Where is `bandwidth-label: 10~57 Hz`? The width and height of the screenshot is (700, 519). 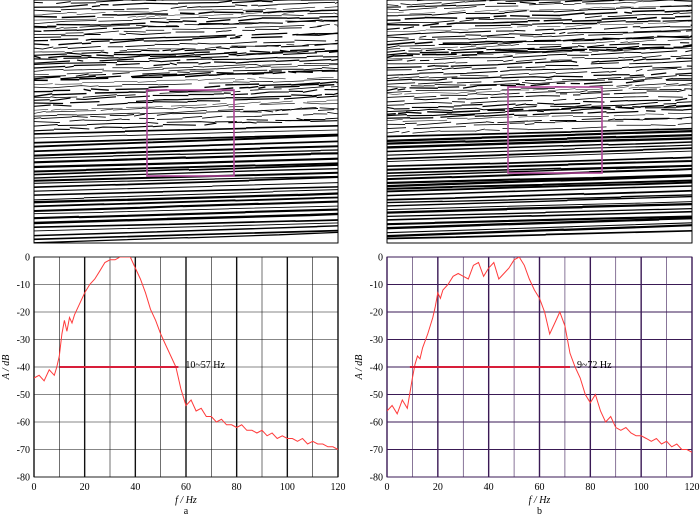 bandwidth-label: 10~57 Hz is located at coordinates (205, 365).